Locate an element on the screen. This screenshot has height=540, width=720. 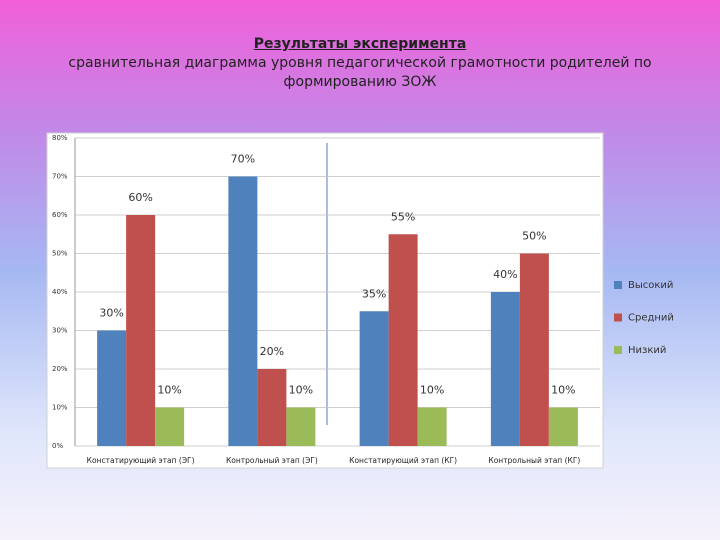
data-label: 70% is located at coordinates (243, 159).